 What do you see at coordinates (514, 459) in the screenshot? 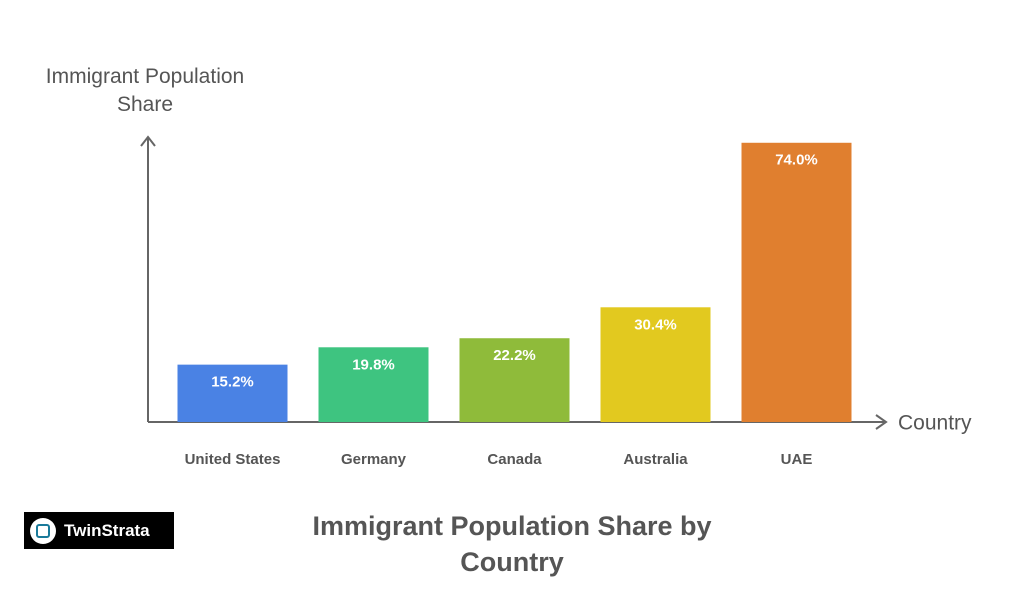
I see `x-tick-label: Canada` at bounding box center [514, 459].